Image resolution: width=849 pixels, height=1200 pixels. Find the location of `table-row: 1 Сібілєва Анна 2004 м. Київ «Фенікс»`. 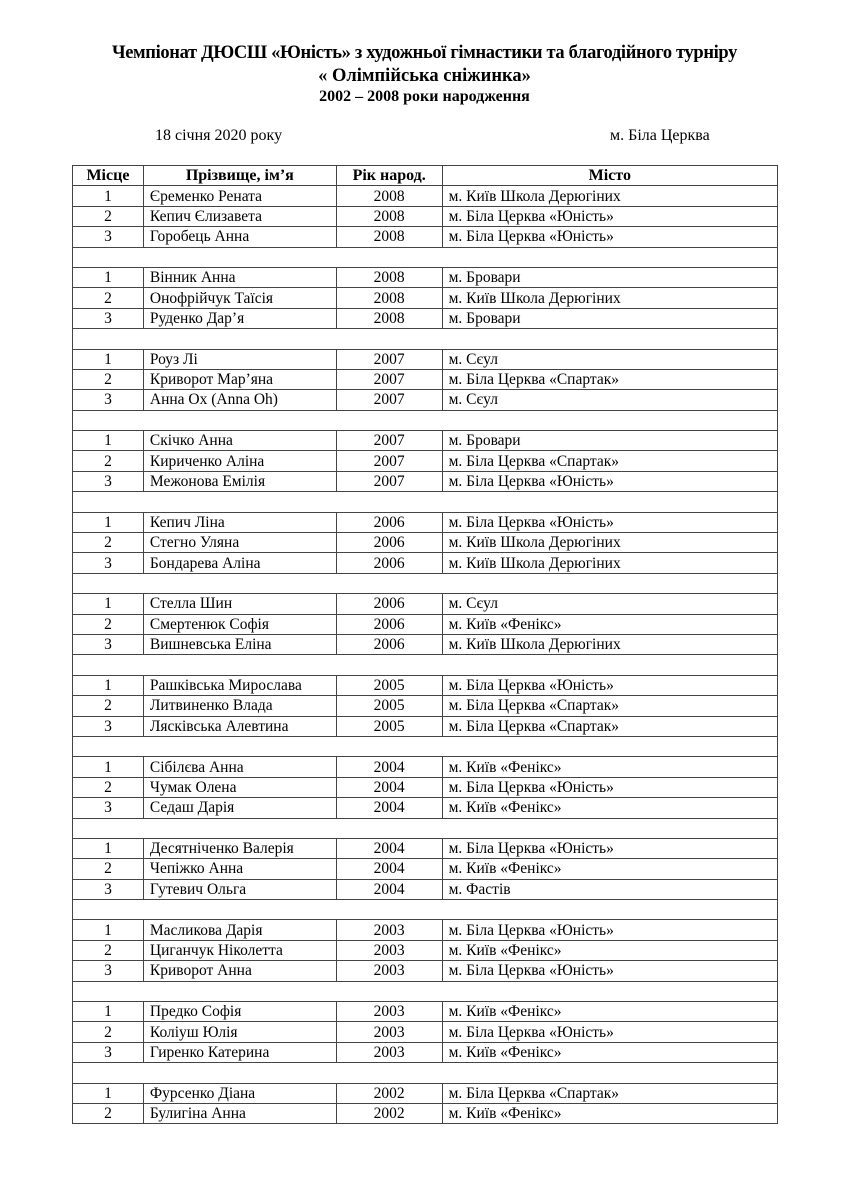

table-row: 1 Сібілєва Анна 2004 м. Київ «Фенікс» is located at coordinates (425, 767).